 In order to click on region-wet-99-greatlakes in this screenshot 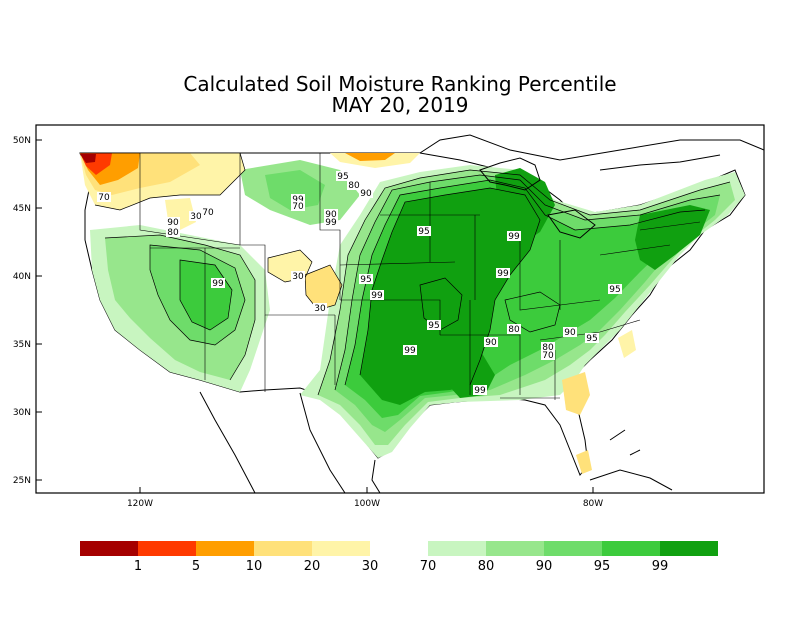, I will do `click(525, 206)`.